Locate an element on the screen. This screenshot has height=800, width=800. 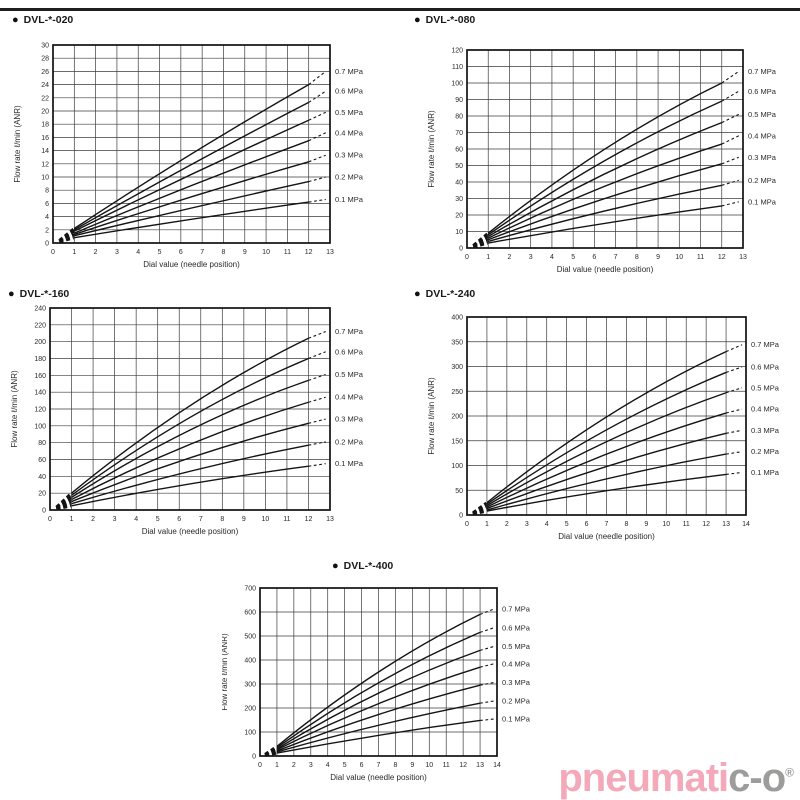
chart-title: ● DVL-*-400 is located at coordinates (362, 566).